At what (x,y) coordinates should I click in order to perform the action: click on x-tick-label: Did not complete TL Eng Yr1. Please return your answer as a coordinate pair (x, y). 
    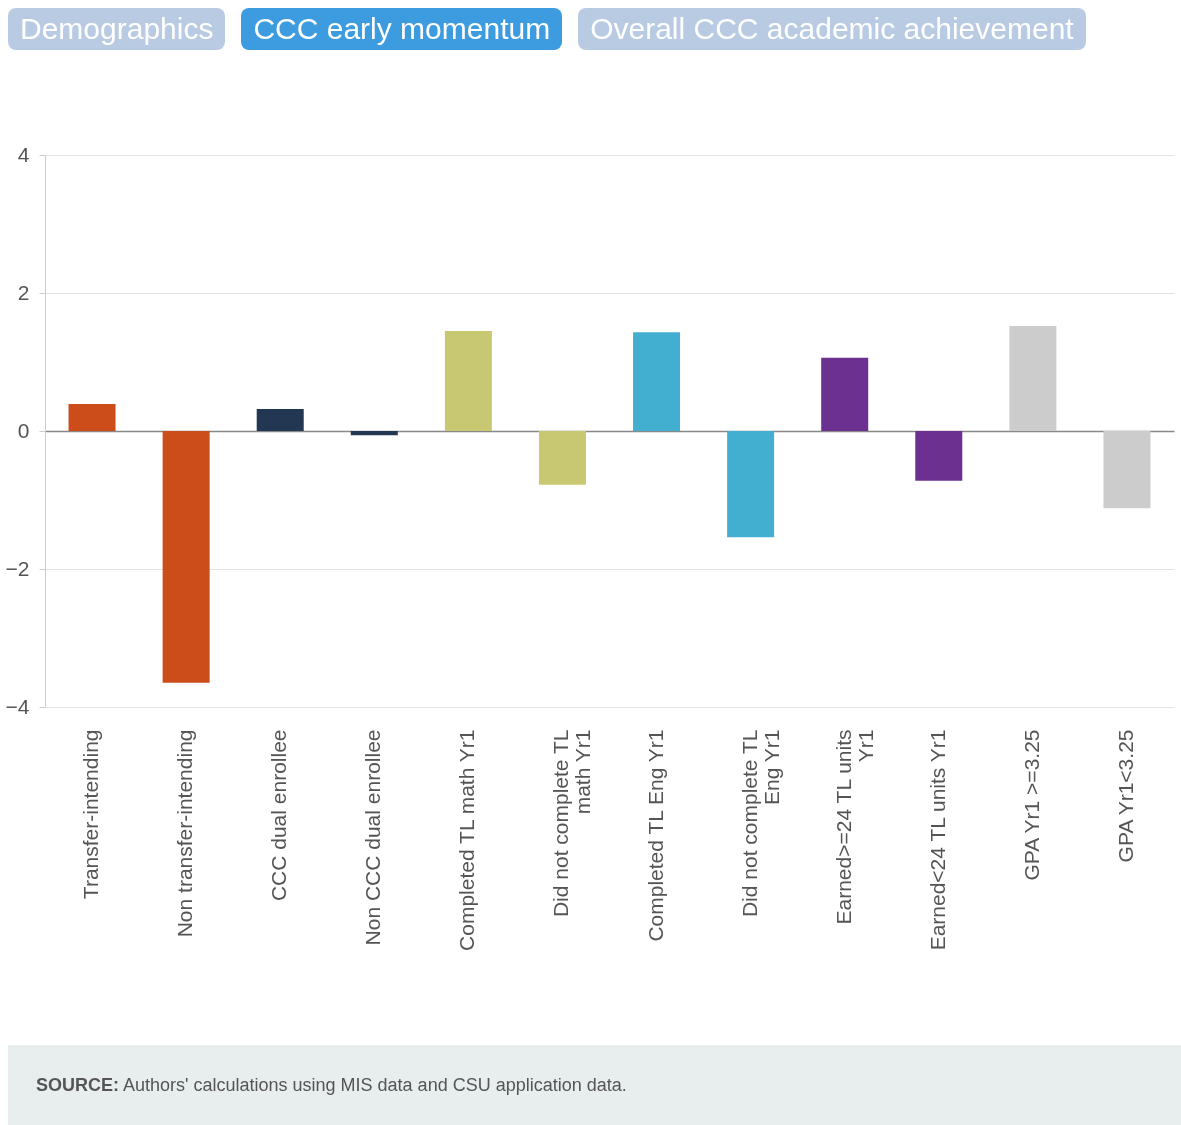
    Looking at the image, I should click on (760, 823).